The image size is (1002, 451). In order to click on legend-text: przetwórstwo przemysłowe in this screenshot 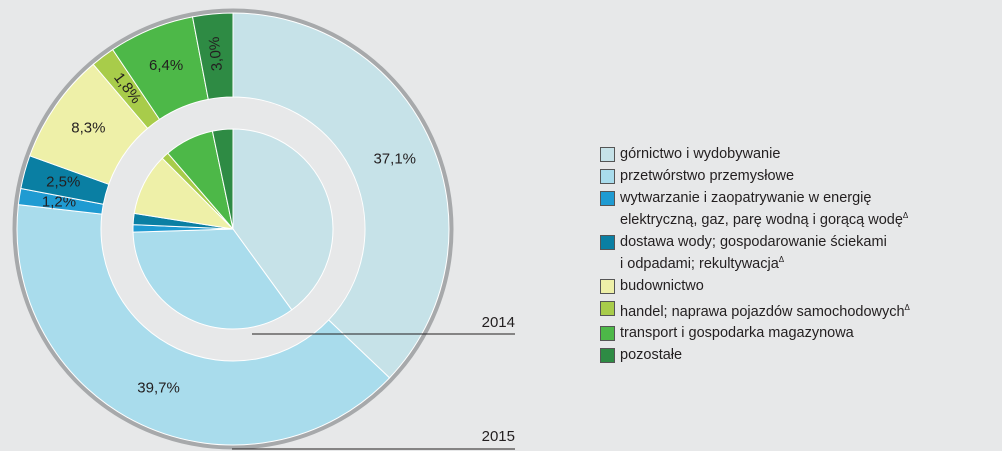, I will do `click(707, 176)`.